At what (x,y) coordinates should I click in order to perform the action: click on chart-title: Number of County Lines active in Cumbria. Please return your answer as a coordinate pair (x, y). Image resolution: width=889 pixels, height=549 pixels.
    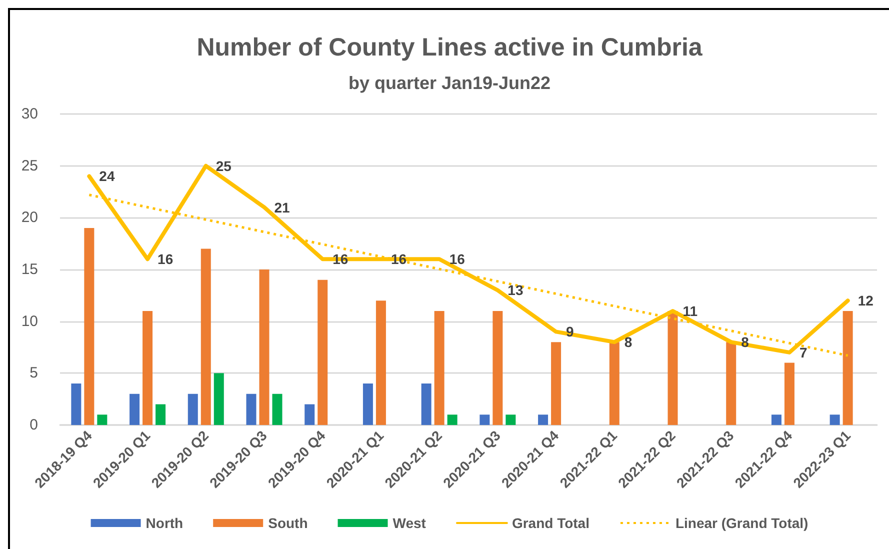
    Looking at the image, I should click on (450, 48).